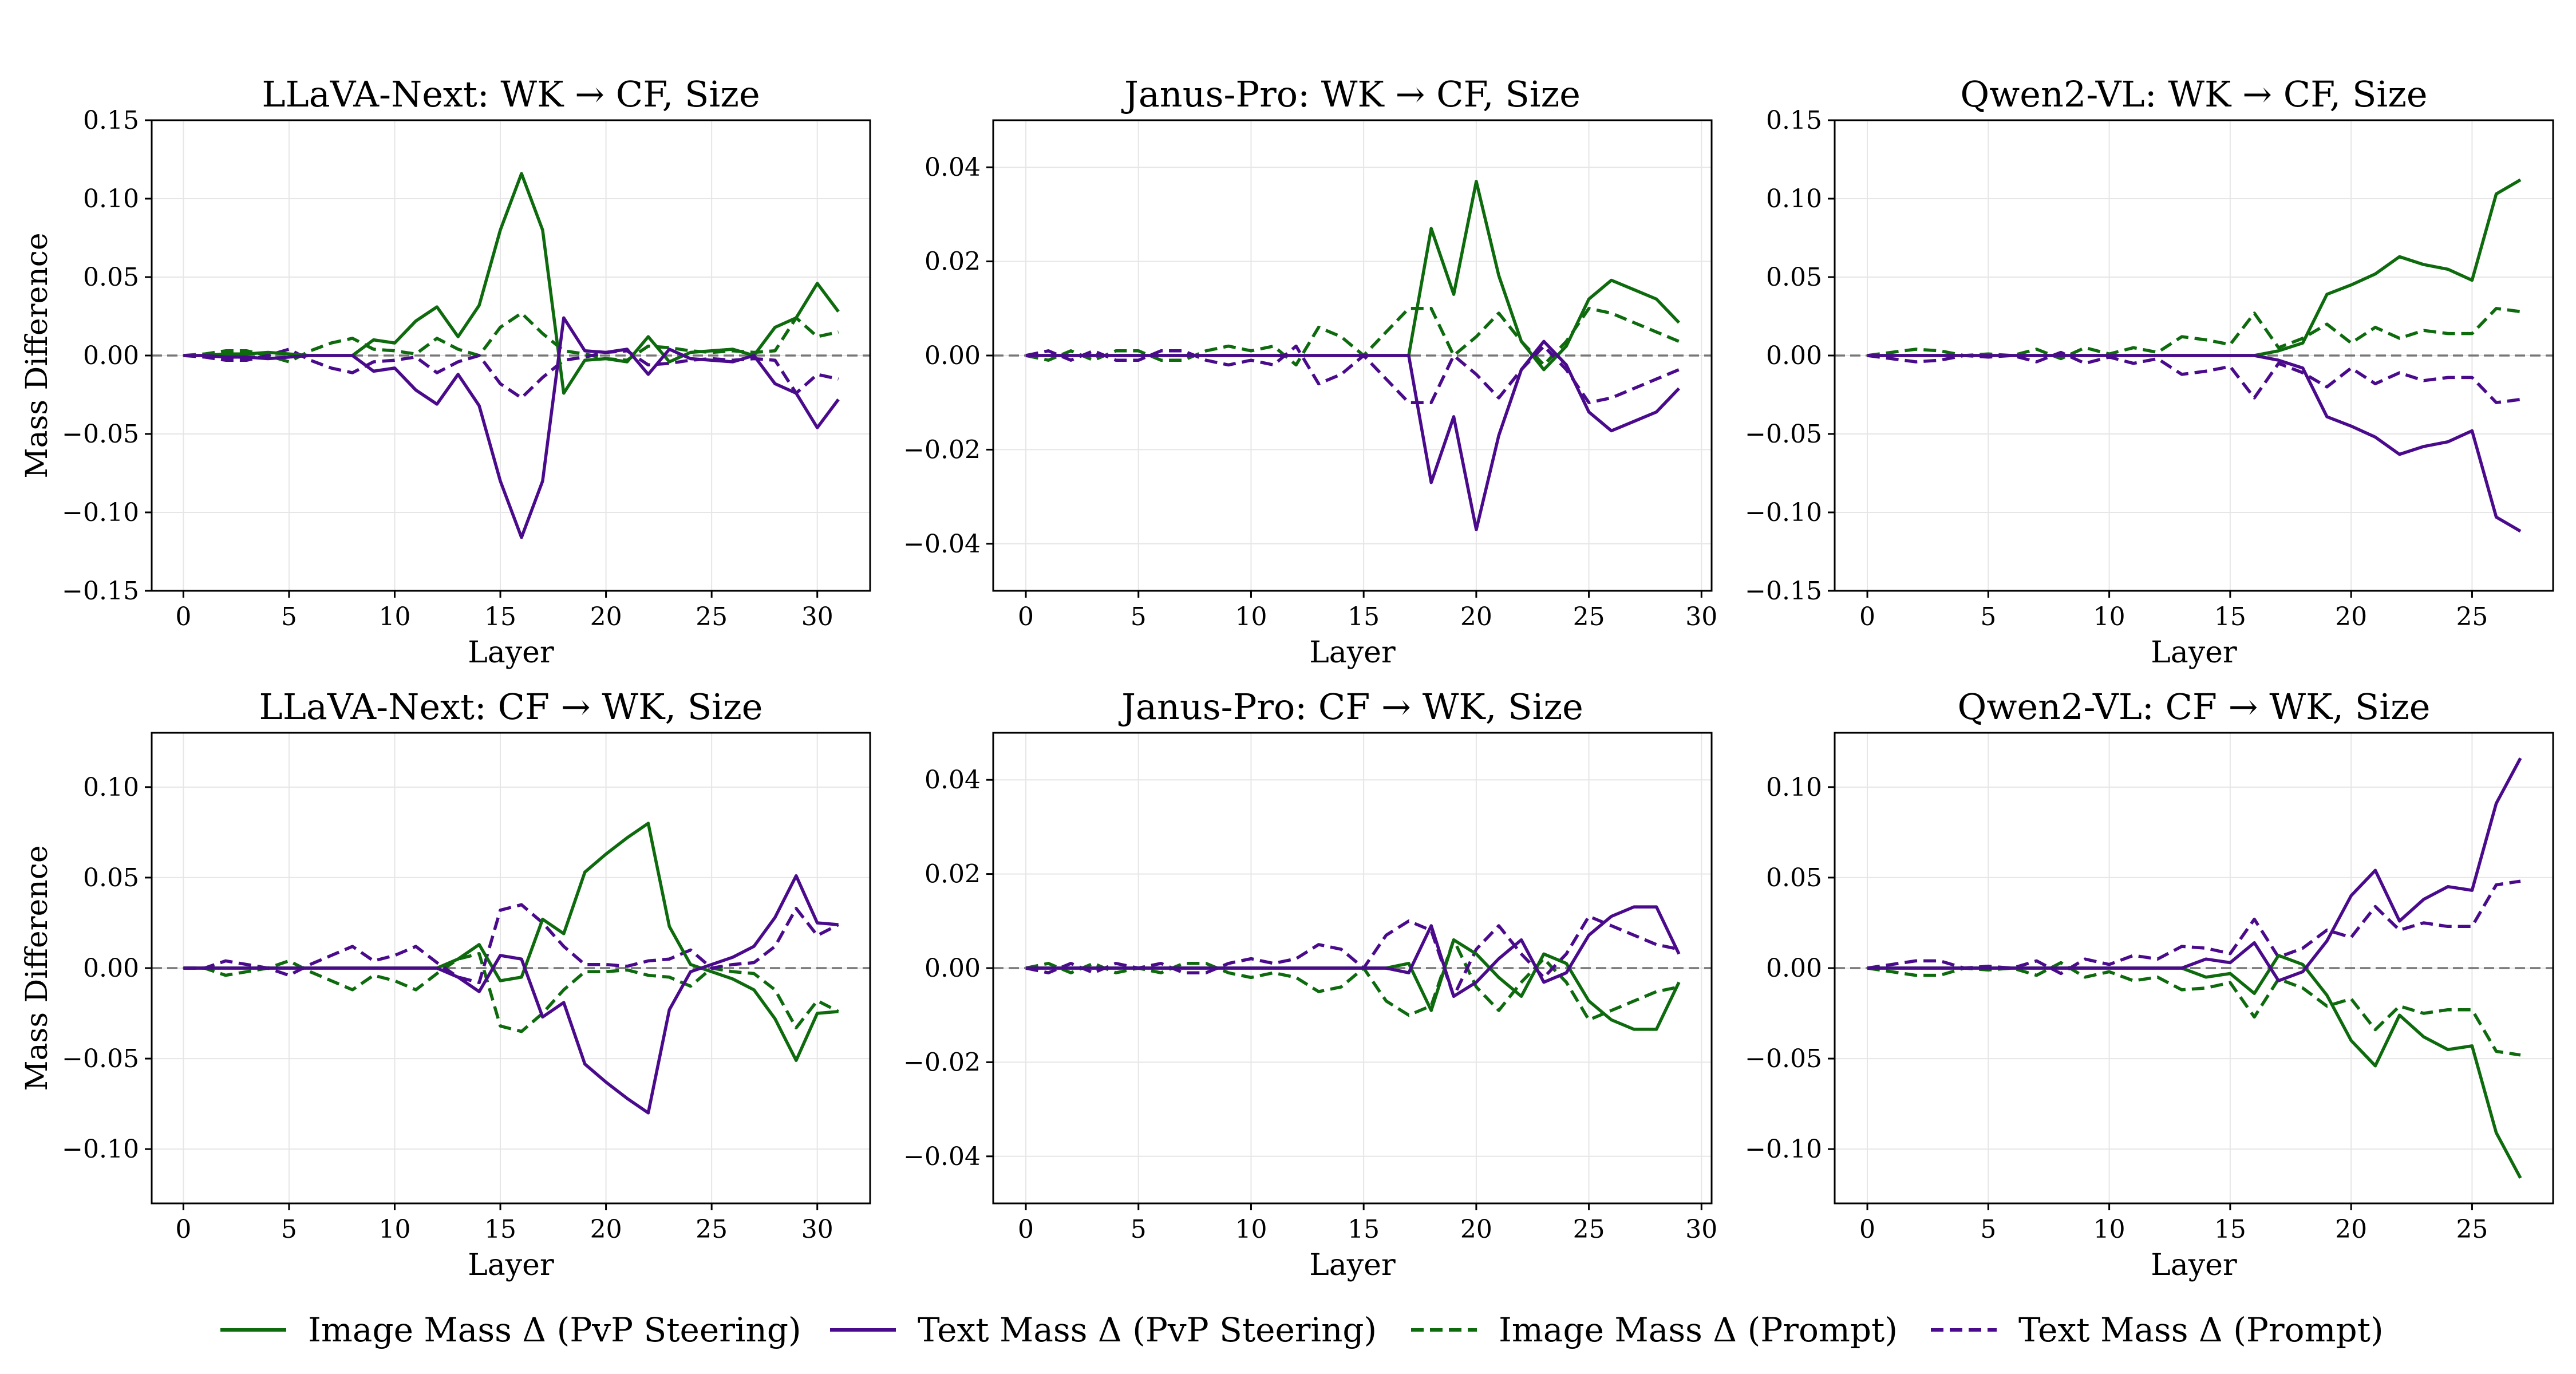  Describe the element at coordinates (952, 874) in the screenshot. I see `y-tick-label: 0.02` at that location.